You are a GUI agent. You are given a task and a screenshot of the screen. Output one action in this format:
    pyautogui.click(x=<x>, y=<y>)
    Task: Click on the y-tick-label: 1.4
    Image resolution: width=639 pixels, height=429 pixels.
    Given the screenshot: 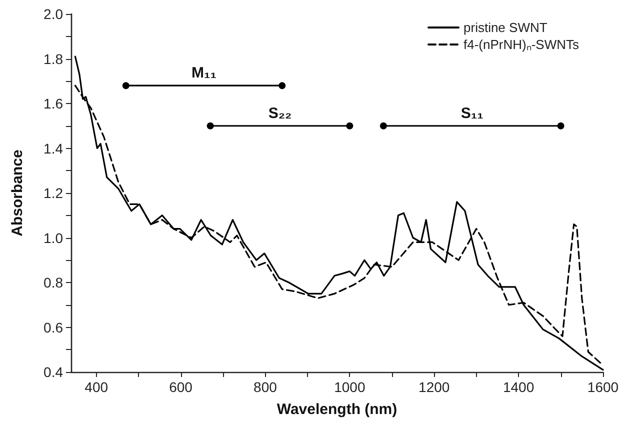 What is the action you would take?
    pyautogui.click(x=54, y=148)
    